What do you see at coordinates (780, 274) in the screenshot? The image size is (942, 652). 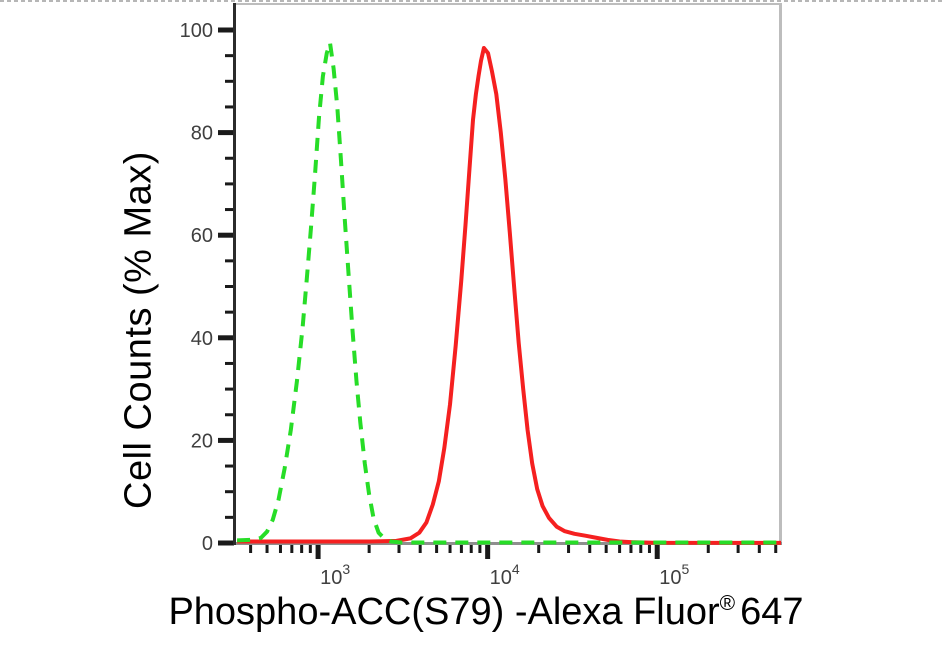 I see `plot-right-border` at bounding box center [780, 274].